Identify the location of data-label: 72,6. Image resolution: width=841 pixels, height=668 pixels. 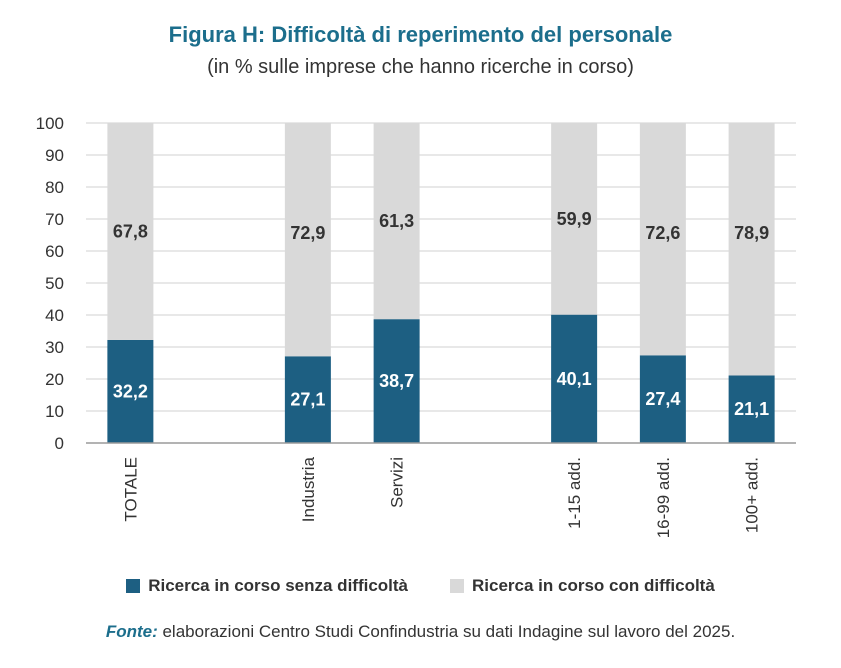
(662, 233).